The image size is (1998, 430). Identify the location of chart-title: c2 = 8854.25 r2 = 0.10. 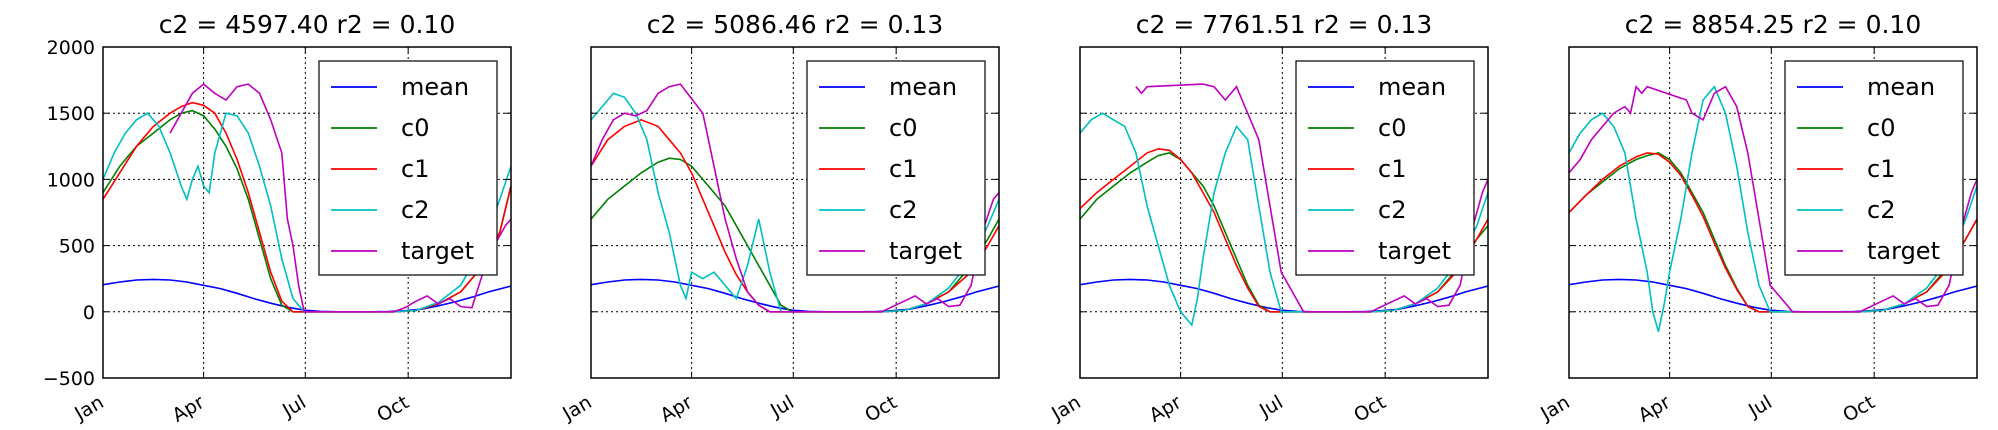
(1773, 24).